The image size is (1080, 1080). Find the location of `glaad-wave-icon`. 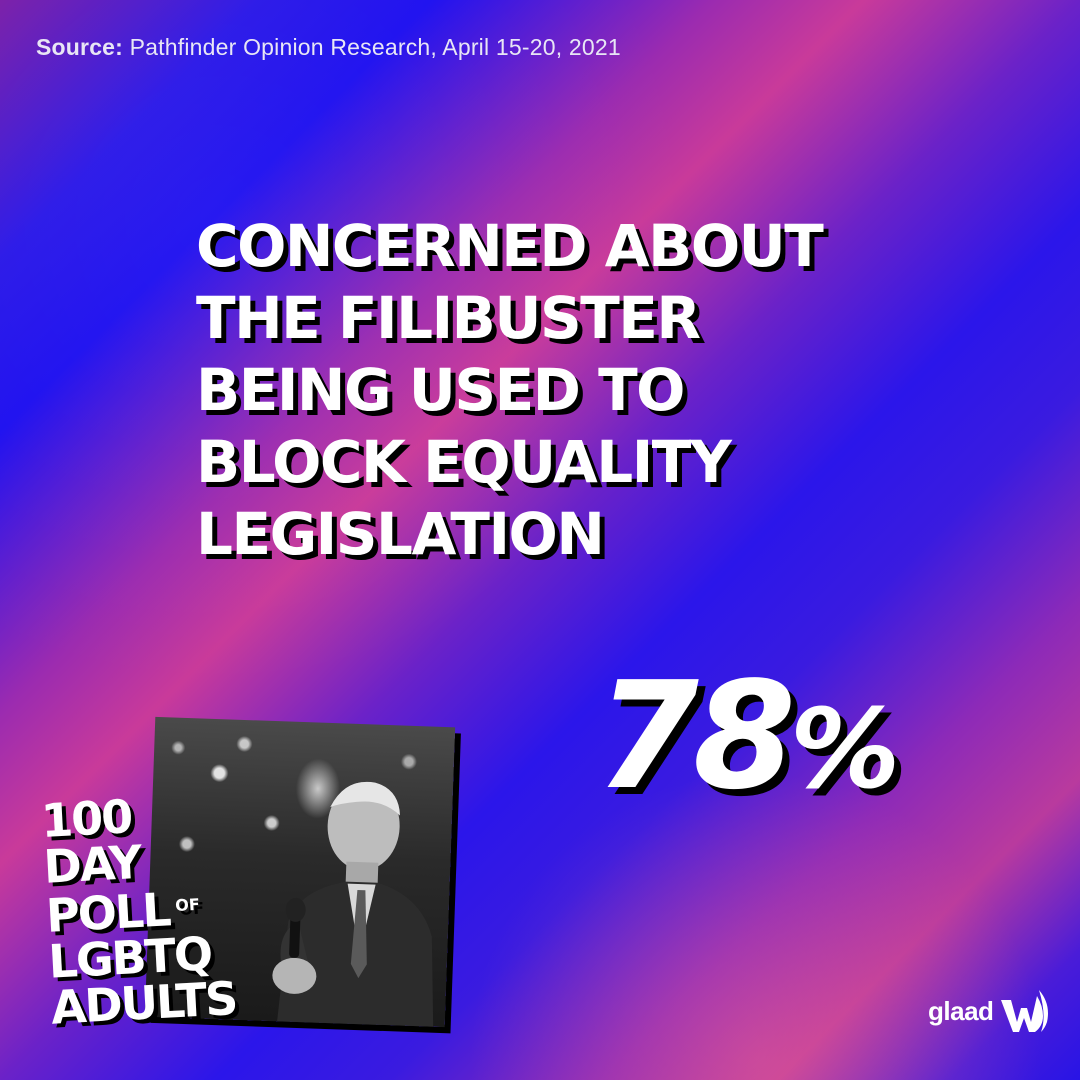

glaad-wave-icon is located at coordinates (1025, 1011).